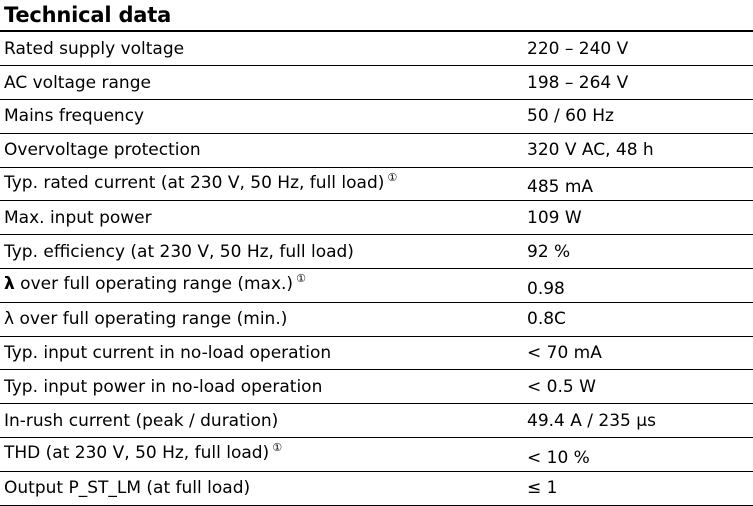 This screenshot has width=753, height=506. Describe the element at coordinates (639, 387) in the screenshot. I see `row-value: < 0.5 W` at that location.